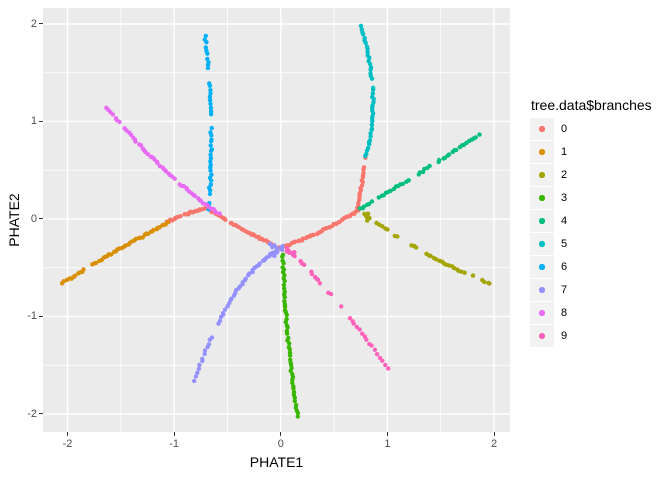 Image resolution: width=672 pixels, height=480 pixels. What do you see at coordinates (564, 244) in the screenshot?
I see `legend-label: 5` at bounding box center [564, 244].